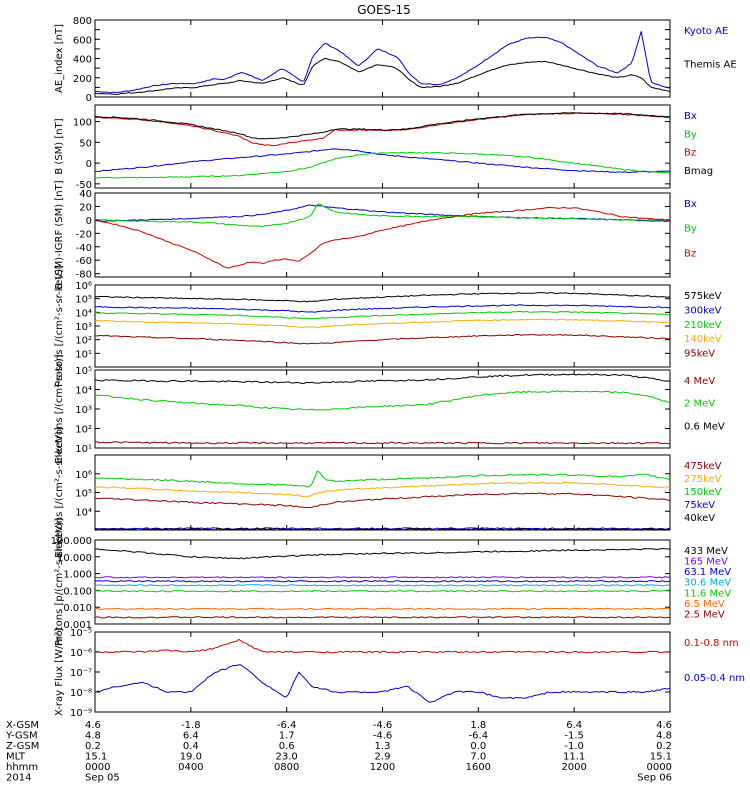  I want to click on legend-label: 165 MeV, so click(706, 562).